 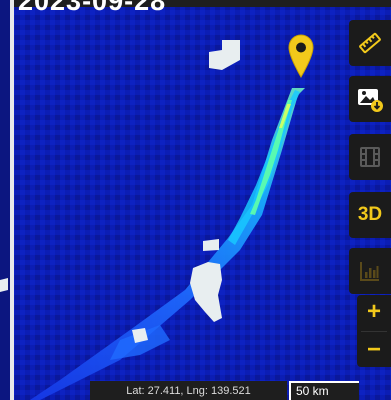 What do you see at coordinates (370, 215) in the screenshot?
I see `3d-view-button: 3D` at bounding box center [370, 215].